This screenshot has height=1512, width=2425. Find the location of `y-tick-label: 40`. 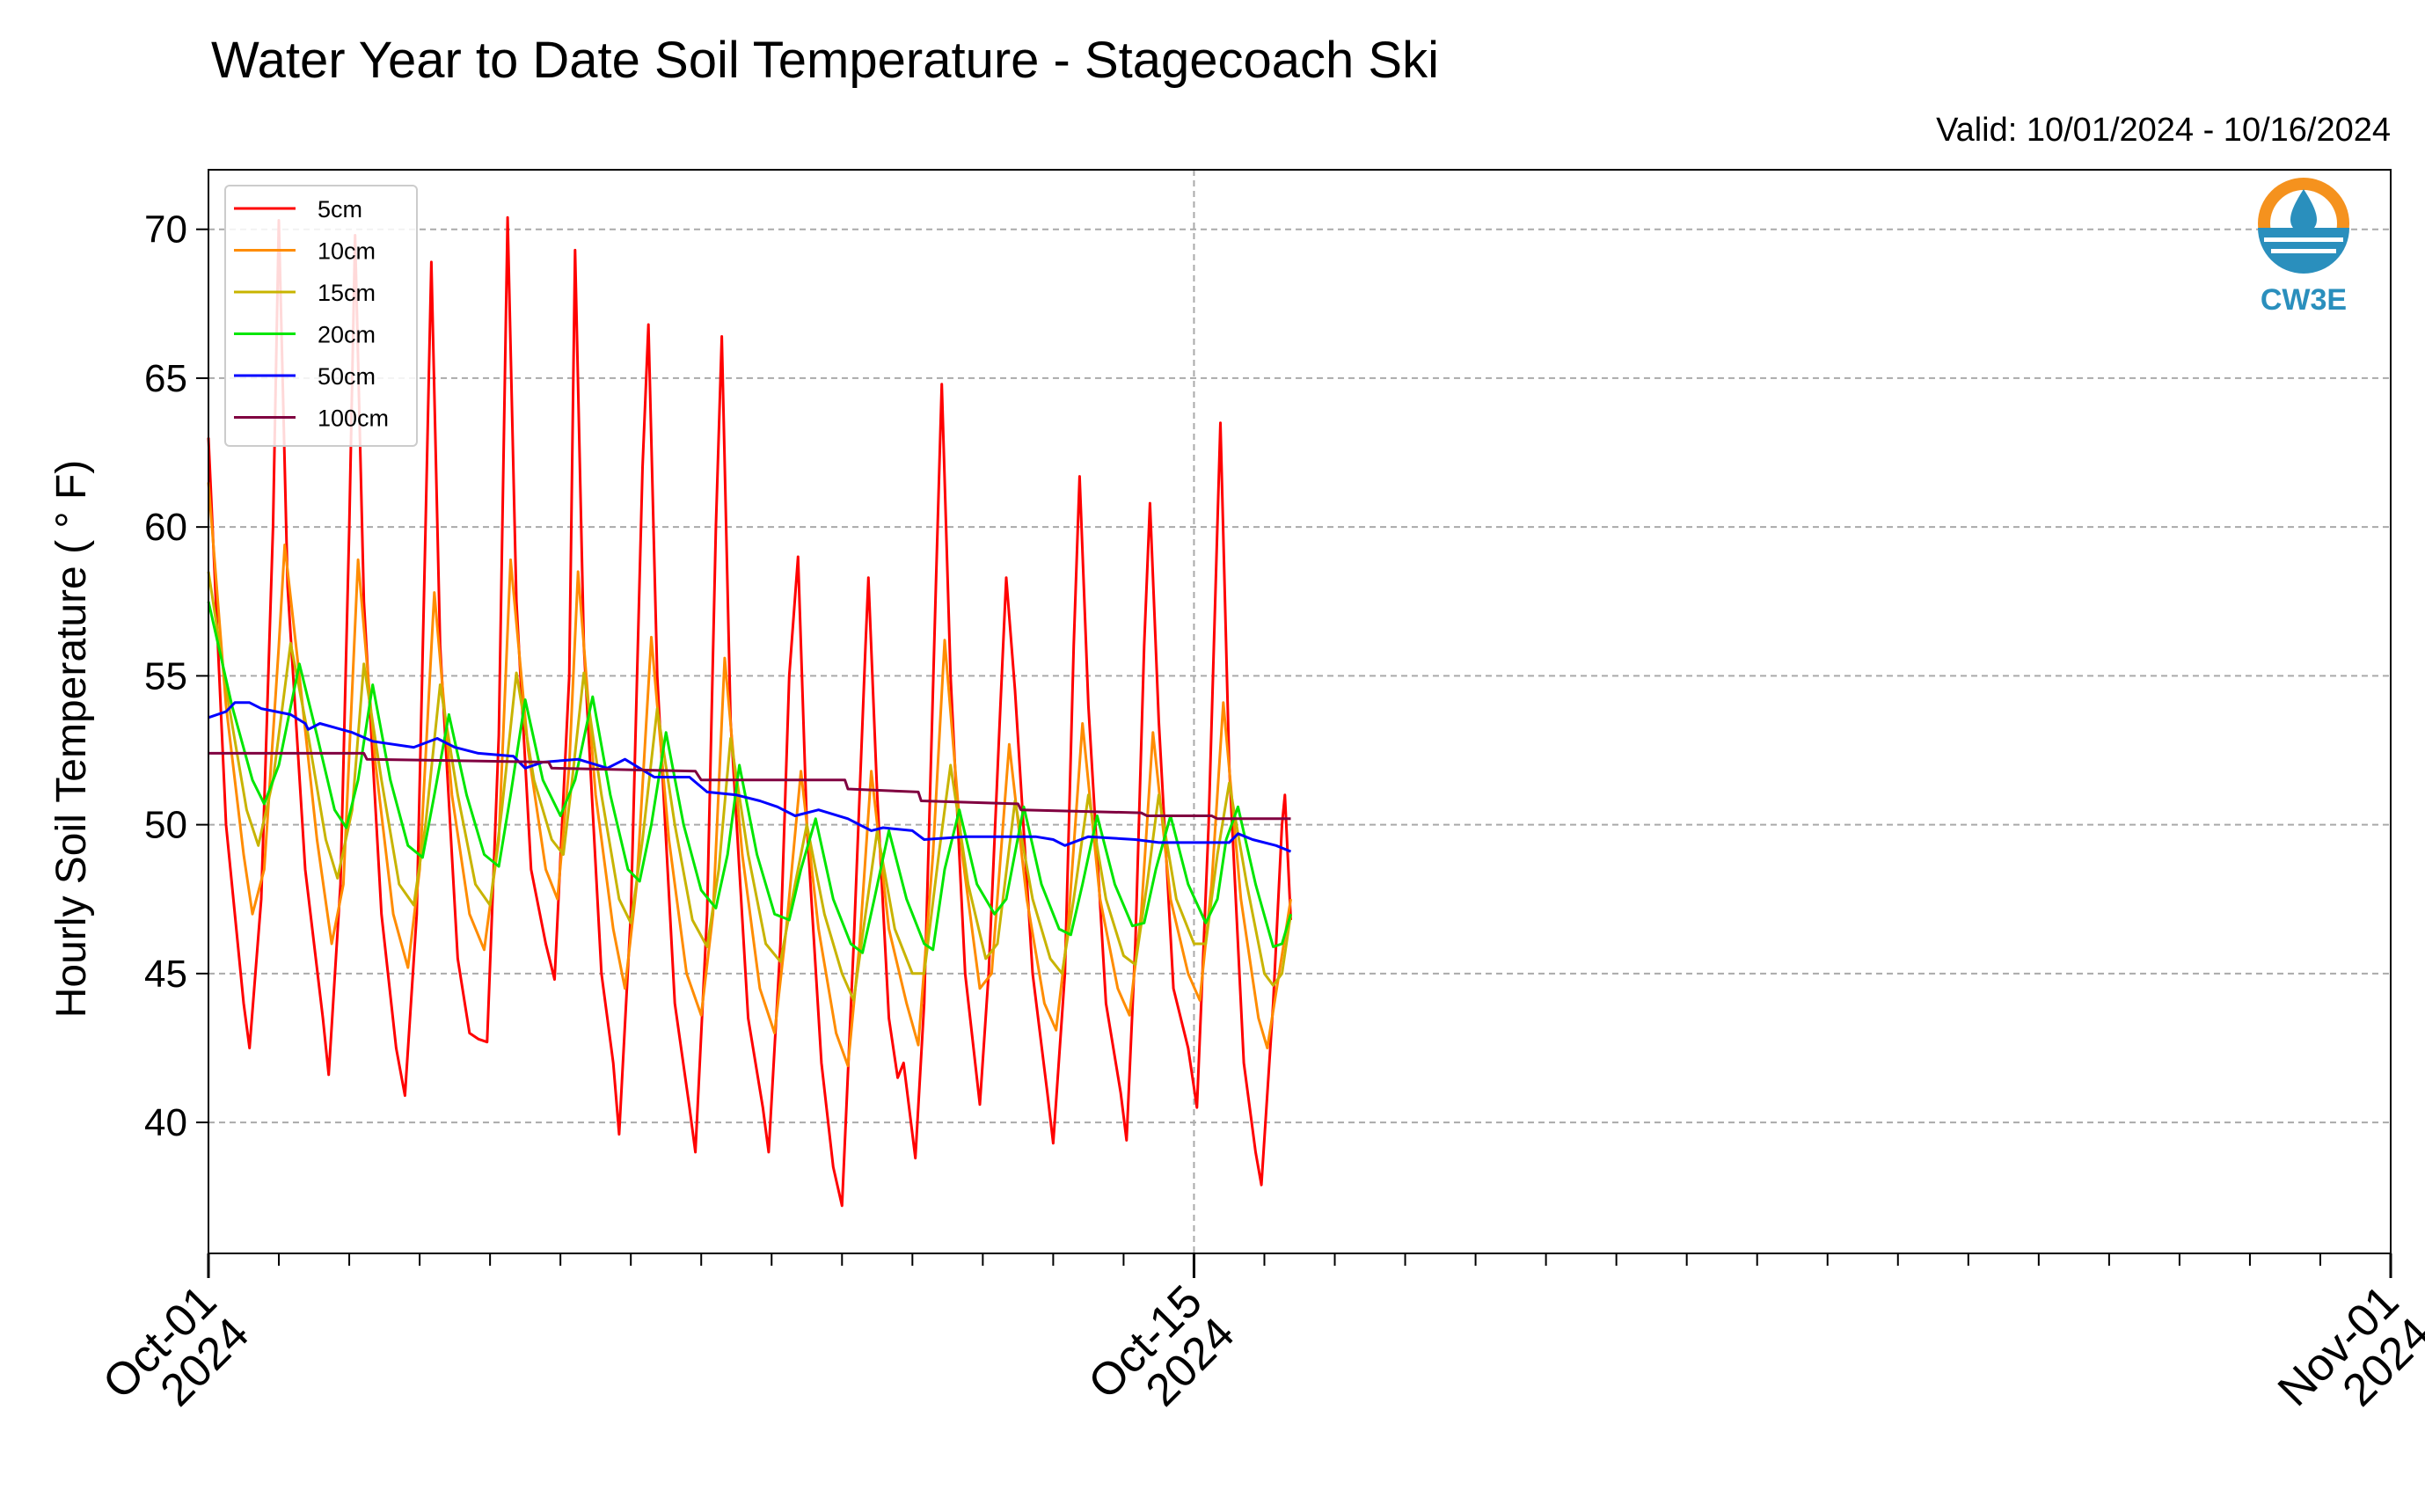

y-tick-label: 40 is located at coordinates (165, 1122).